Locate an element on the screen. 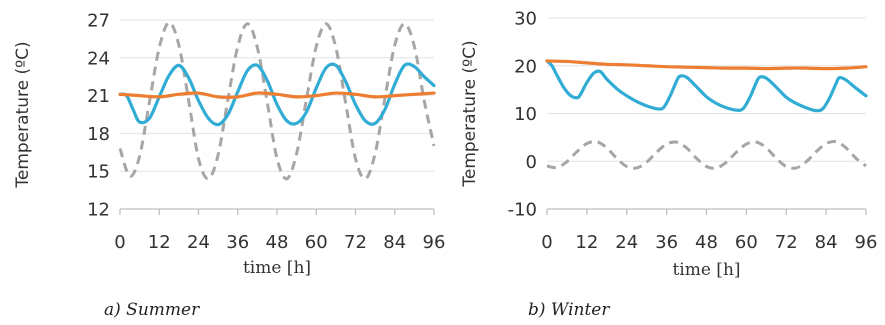  summer-ytick-label-0: 12 is located at coordinates (98, 210).